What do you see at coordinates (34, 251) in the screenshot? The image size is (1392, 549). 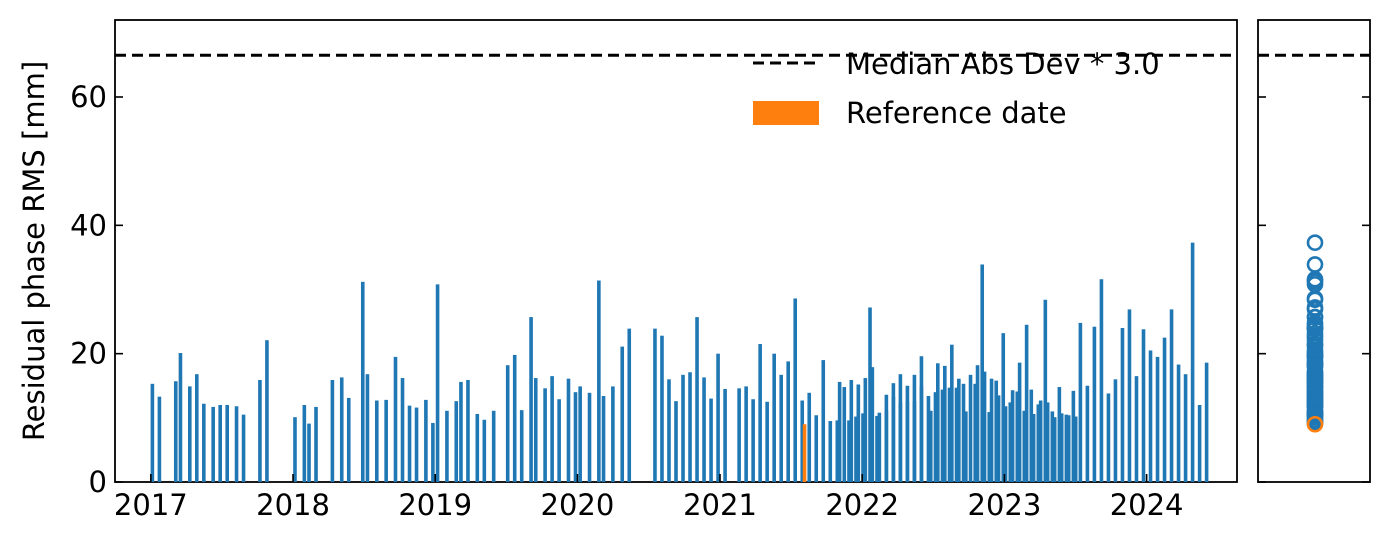 I see `y-axis-title: Residual phase RMS [mm]` at bounding box center [34, 251].